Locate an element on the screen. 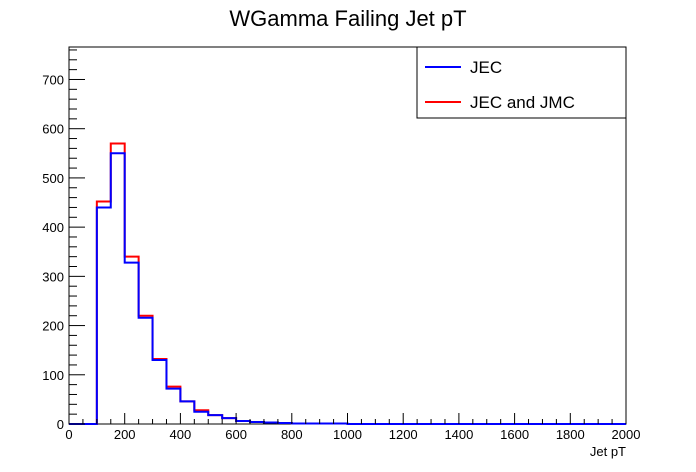  x-tick-label: 2000 is located at coordinates (626, 434).